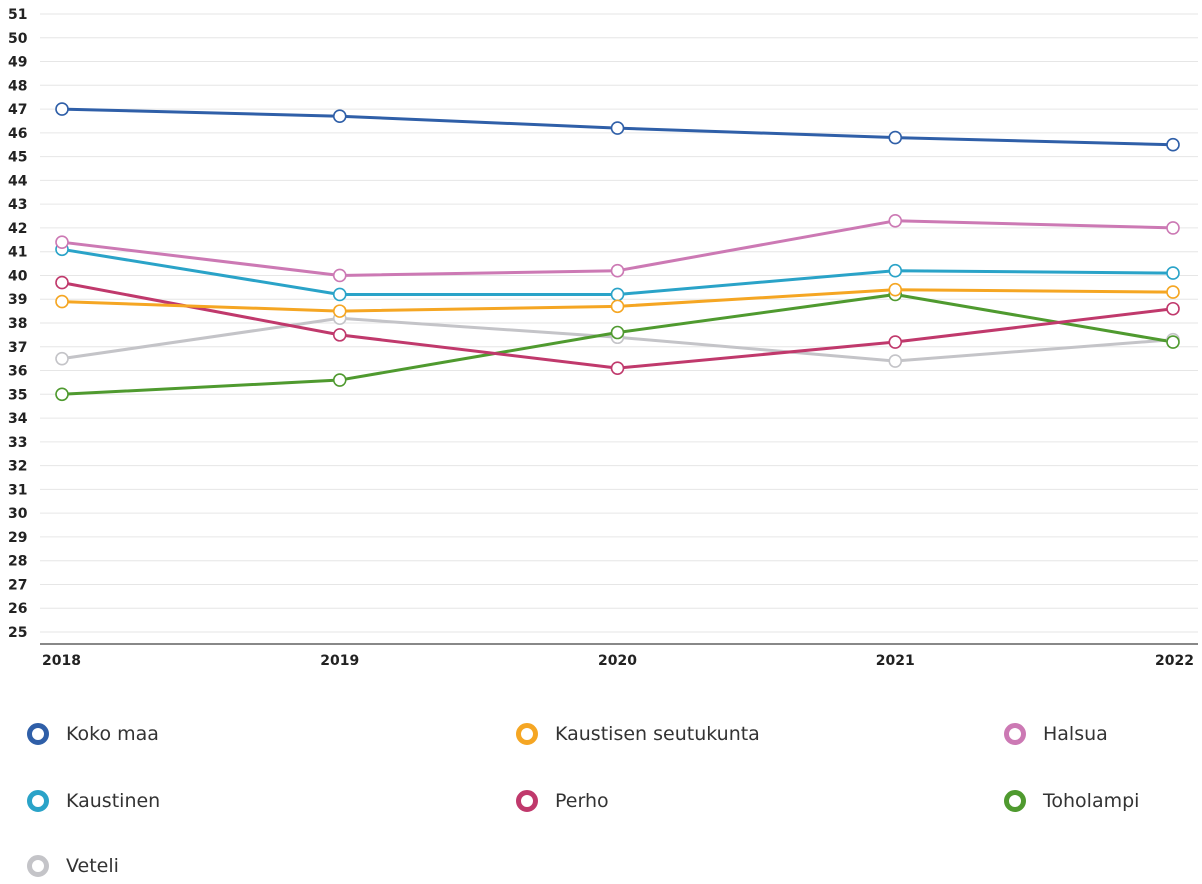 This screenshot has width=1202, height=884. I want to click on y-tick-label: 47, so click(17, 110).